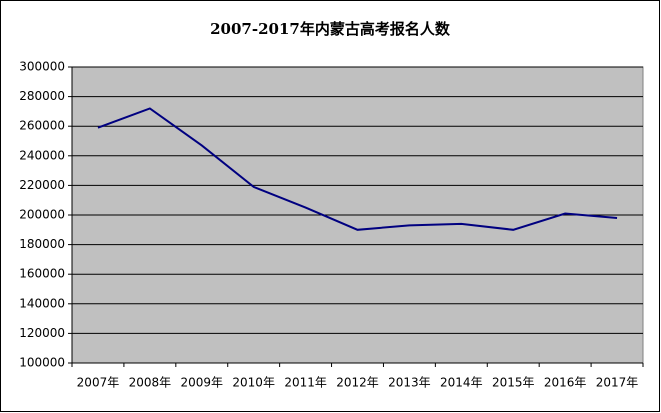 The image size is (661, 413). What do you see at coordinates (513, 383) in the screenshot?
I see `x-tick-label: 2015年` at bounding box center [513, 383].